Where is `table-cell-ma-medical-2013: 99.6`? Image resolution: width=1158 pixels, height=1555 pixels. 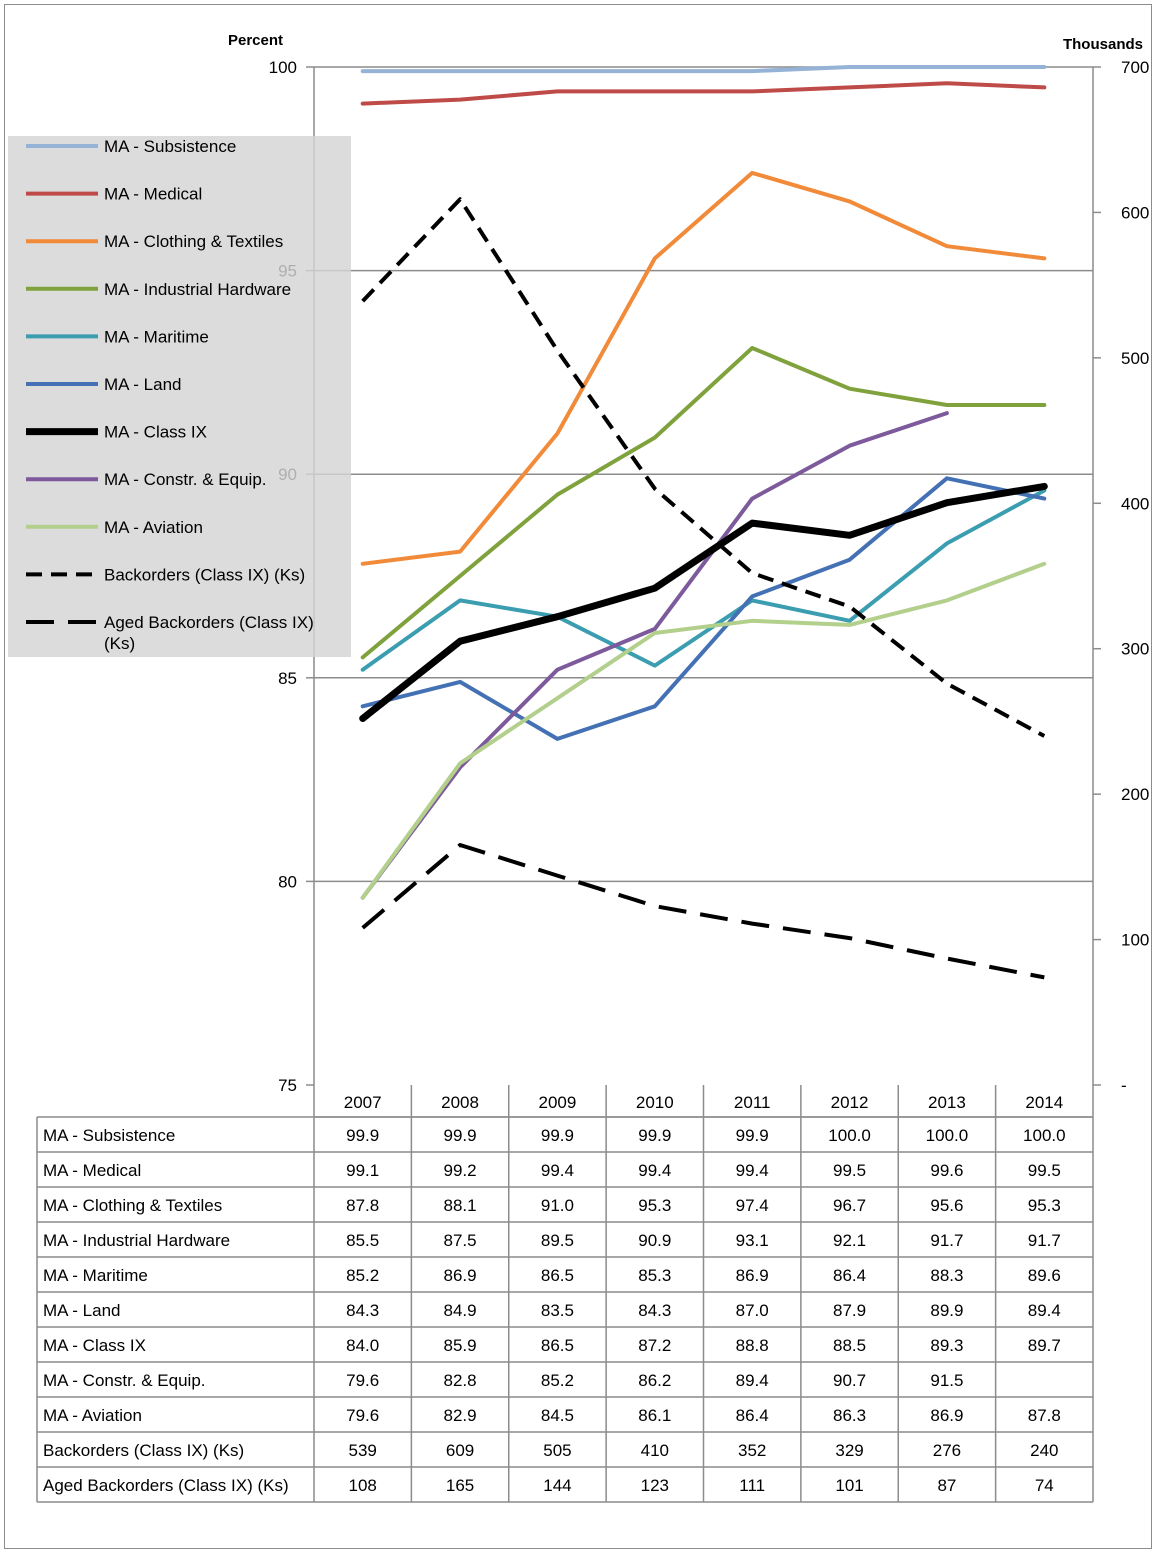 table-cell-ma-medical-2013: 99.6 is located at coordinates (946, 1170).